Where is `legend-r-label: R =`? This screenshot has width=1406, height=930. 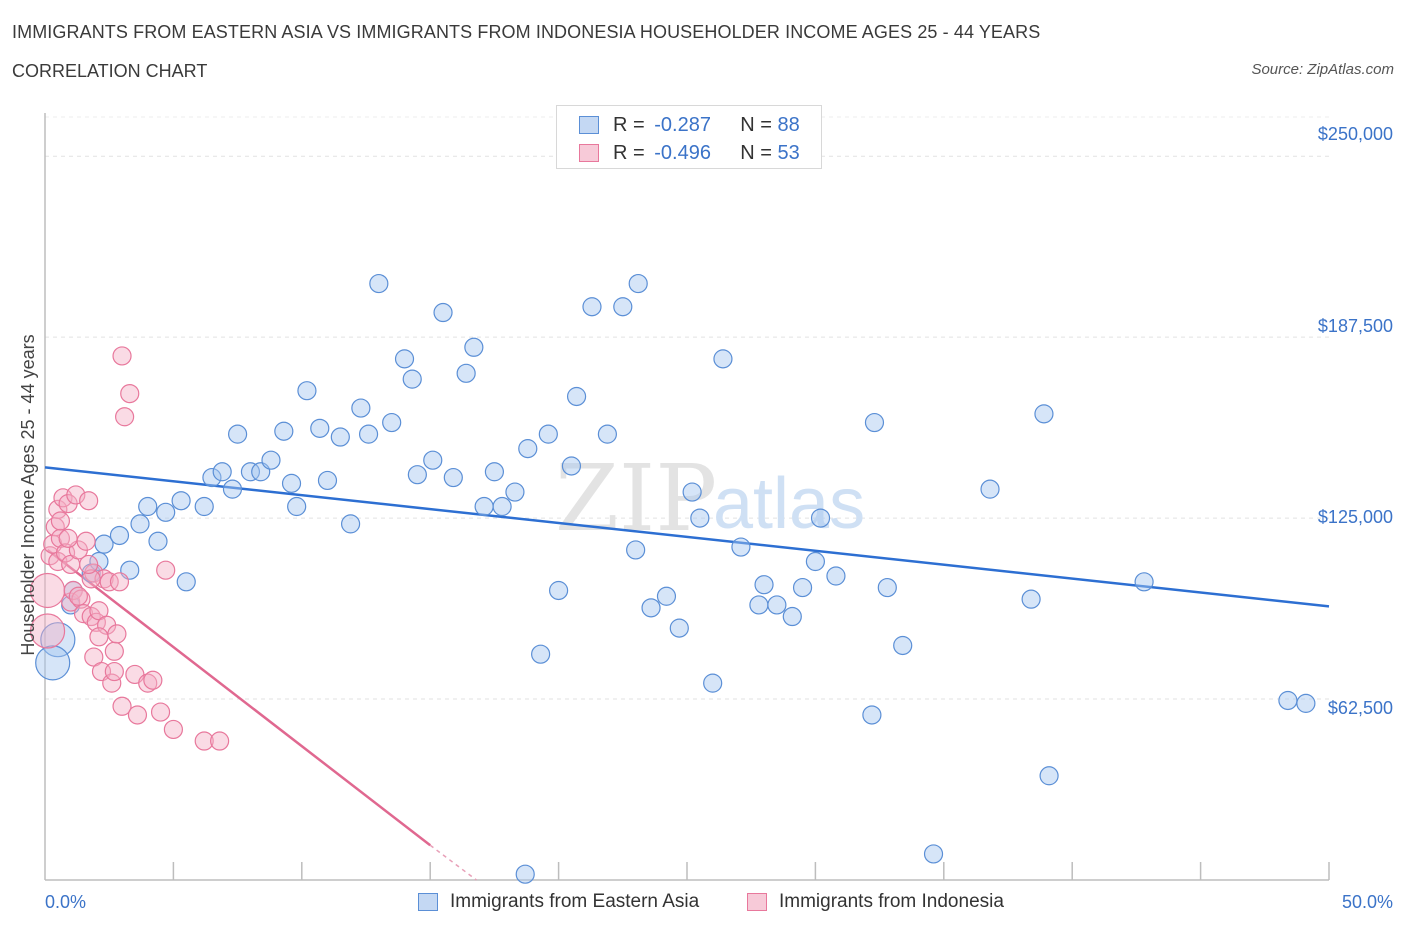 legend-r-label: R = is located at coordinates (632, 124).